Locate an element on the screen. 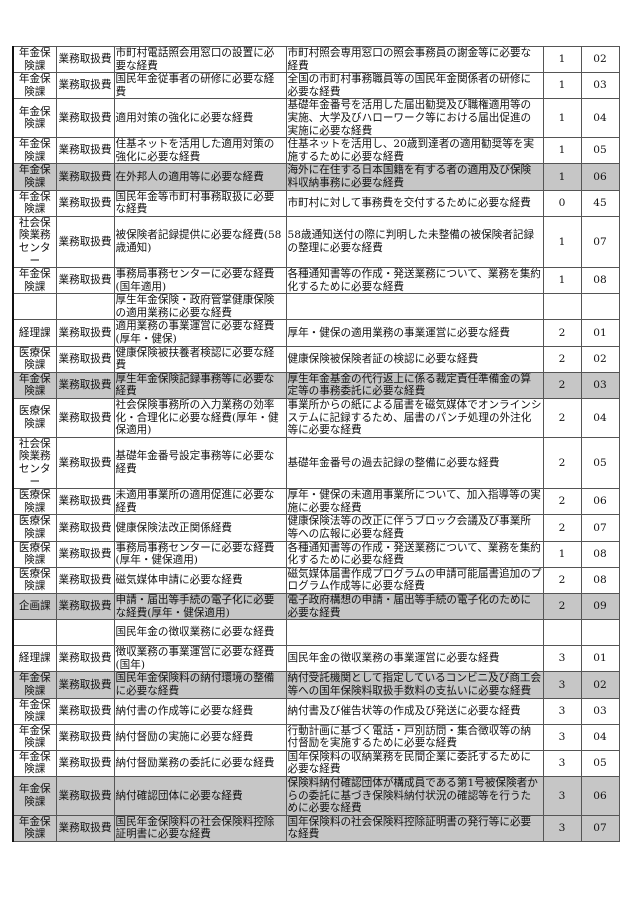  code-minor-cell: 07 is located at coordinates (600, 242).